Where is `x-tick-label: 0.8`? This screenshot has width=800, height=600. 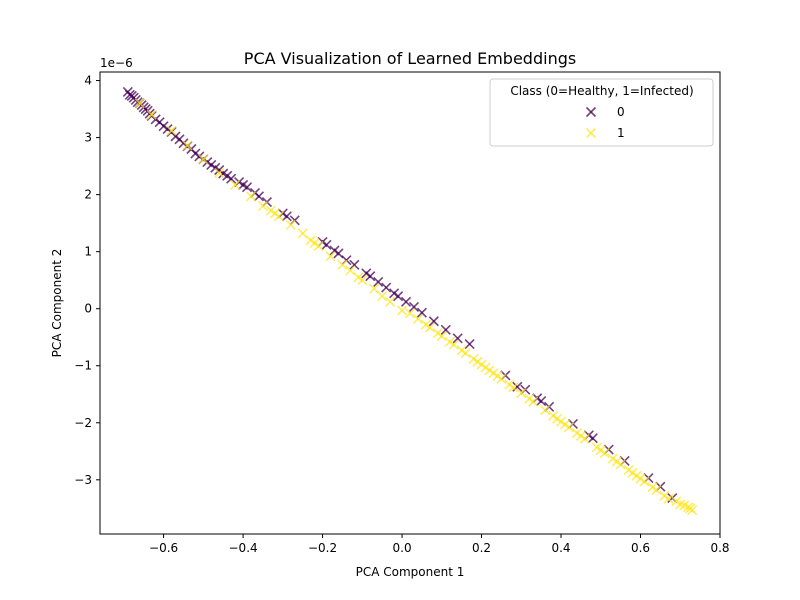
x-tick-label: 0.8 is located at coordinates (719, 548).